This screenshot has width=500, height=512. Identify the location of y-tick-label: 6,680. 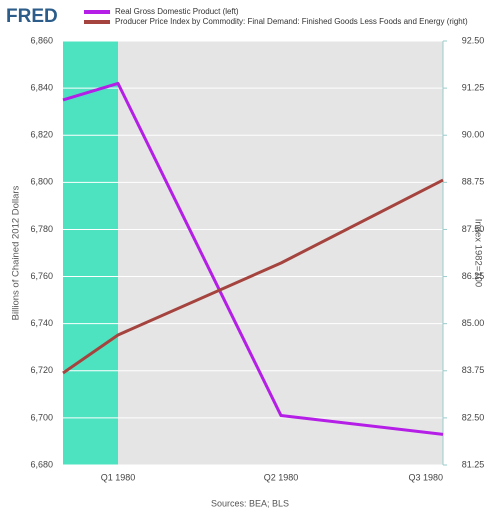
(41, 464).